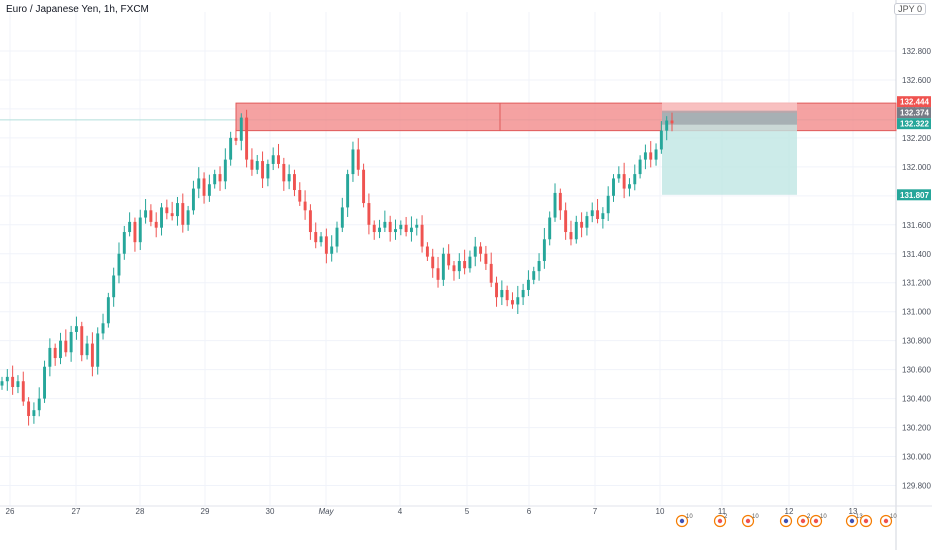  I want to click on price-tag-label: 132.322, so click(914, 124).